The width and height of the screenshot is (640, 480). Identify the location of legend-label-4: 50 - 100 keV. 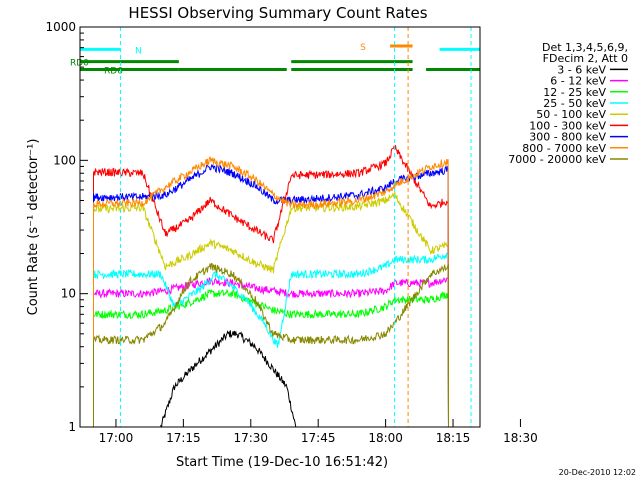
(571, 114).